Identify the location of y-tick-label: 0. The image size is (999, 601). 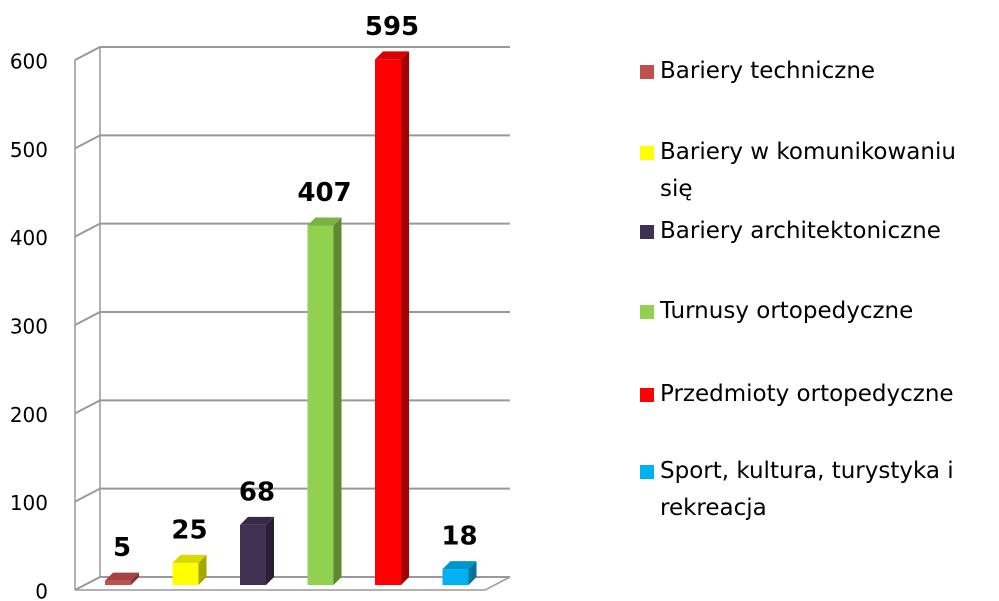
(41, 590).